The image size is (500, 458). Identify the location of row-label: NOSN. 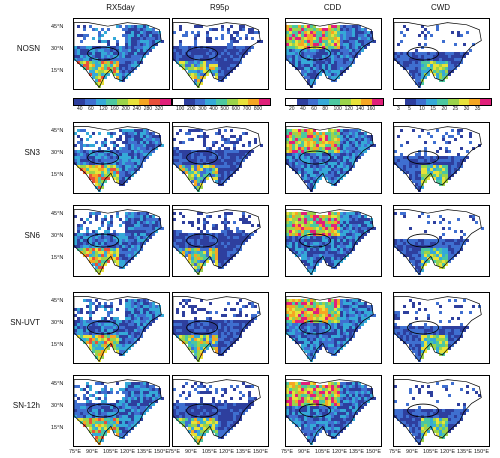
(28, 48).